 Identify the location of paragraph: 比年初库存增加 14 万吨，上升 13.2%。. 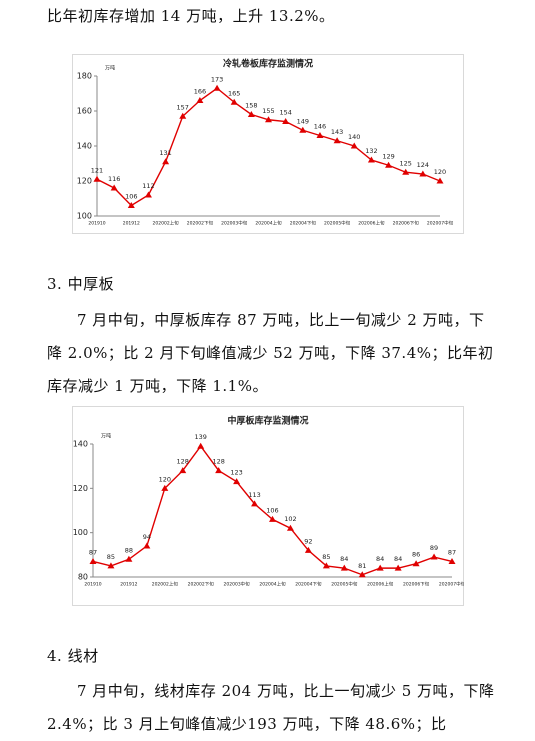
(191, 16).